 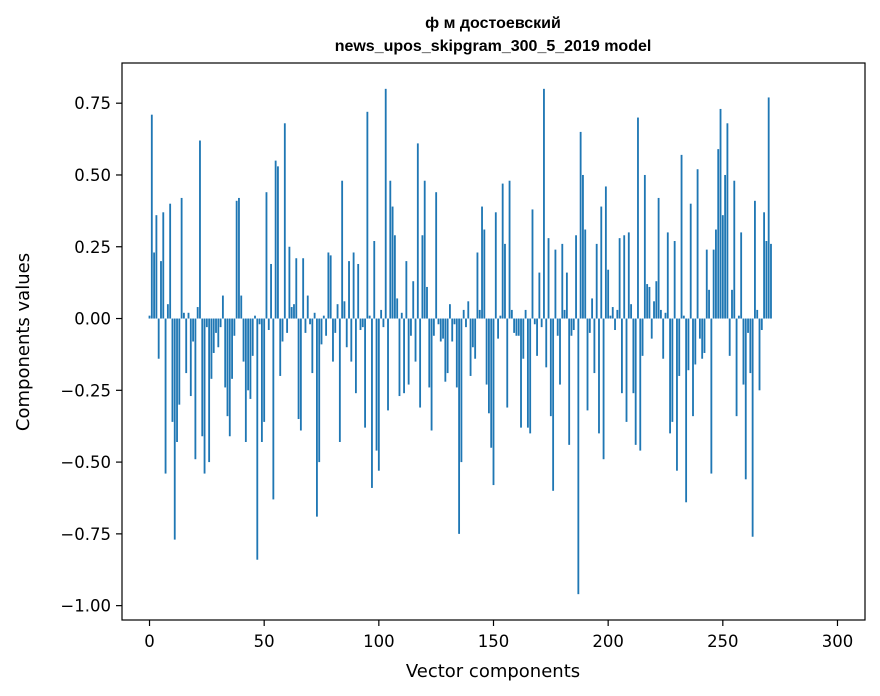 I want to click on y-tick-label: −0.50, so click(x=85, y=462).